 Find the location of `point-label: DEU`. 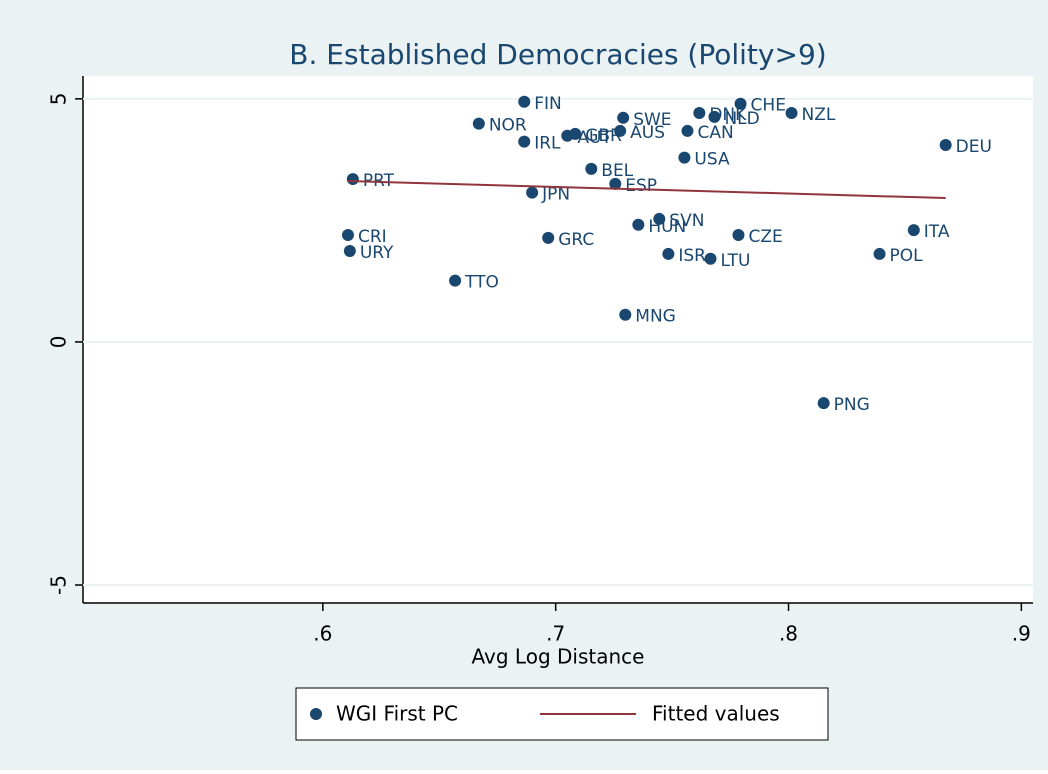

point-label: DEU is located at coordinates (974, 147).